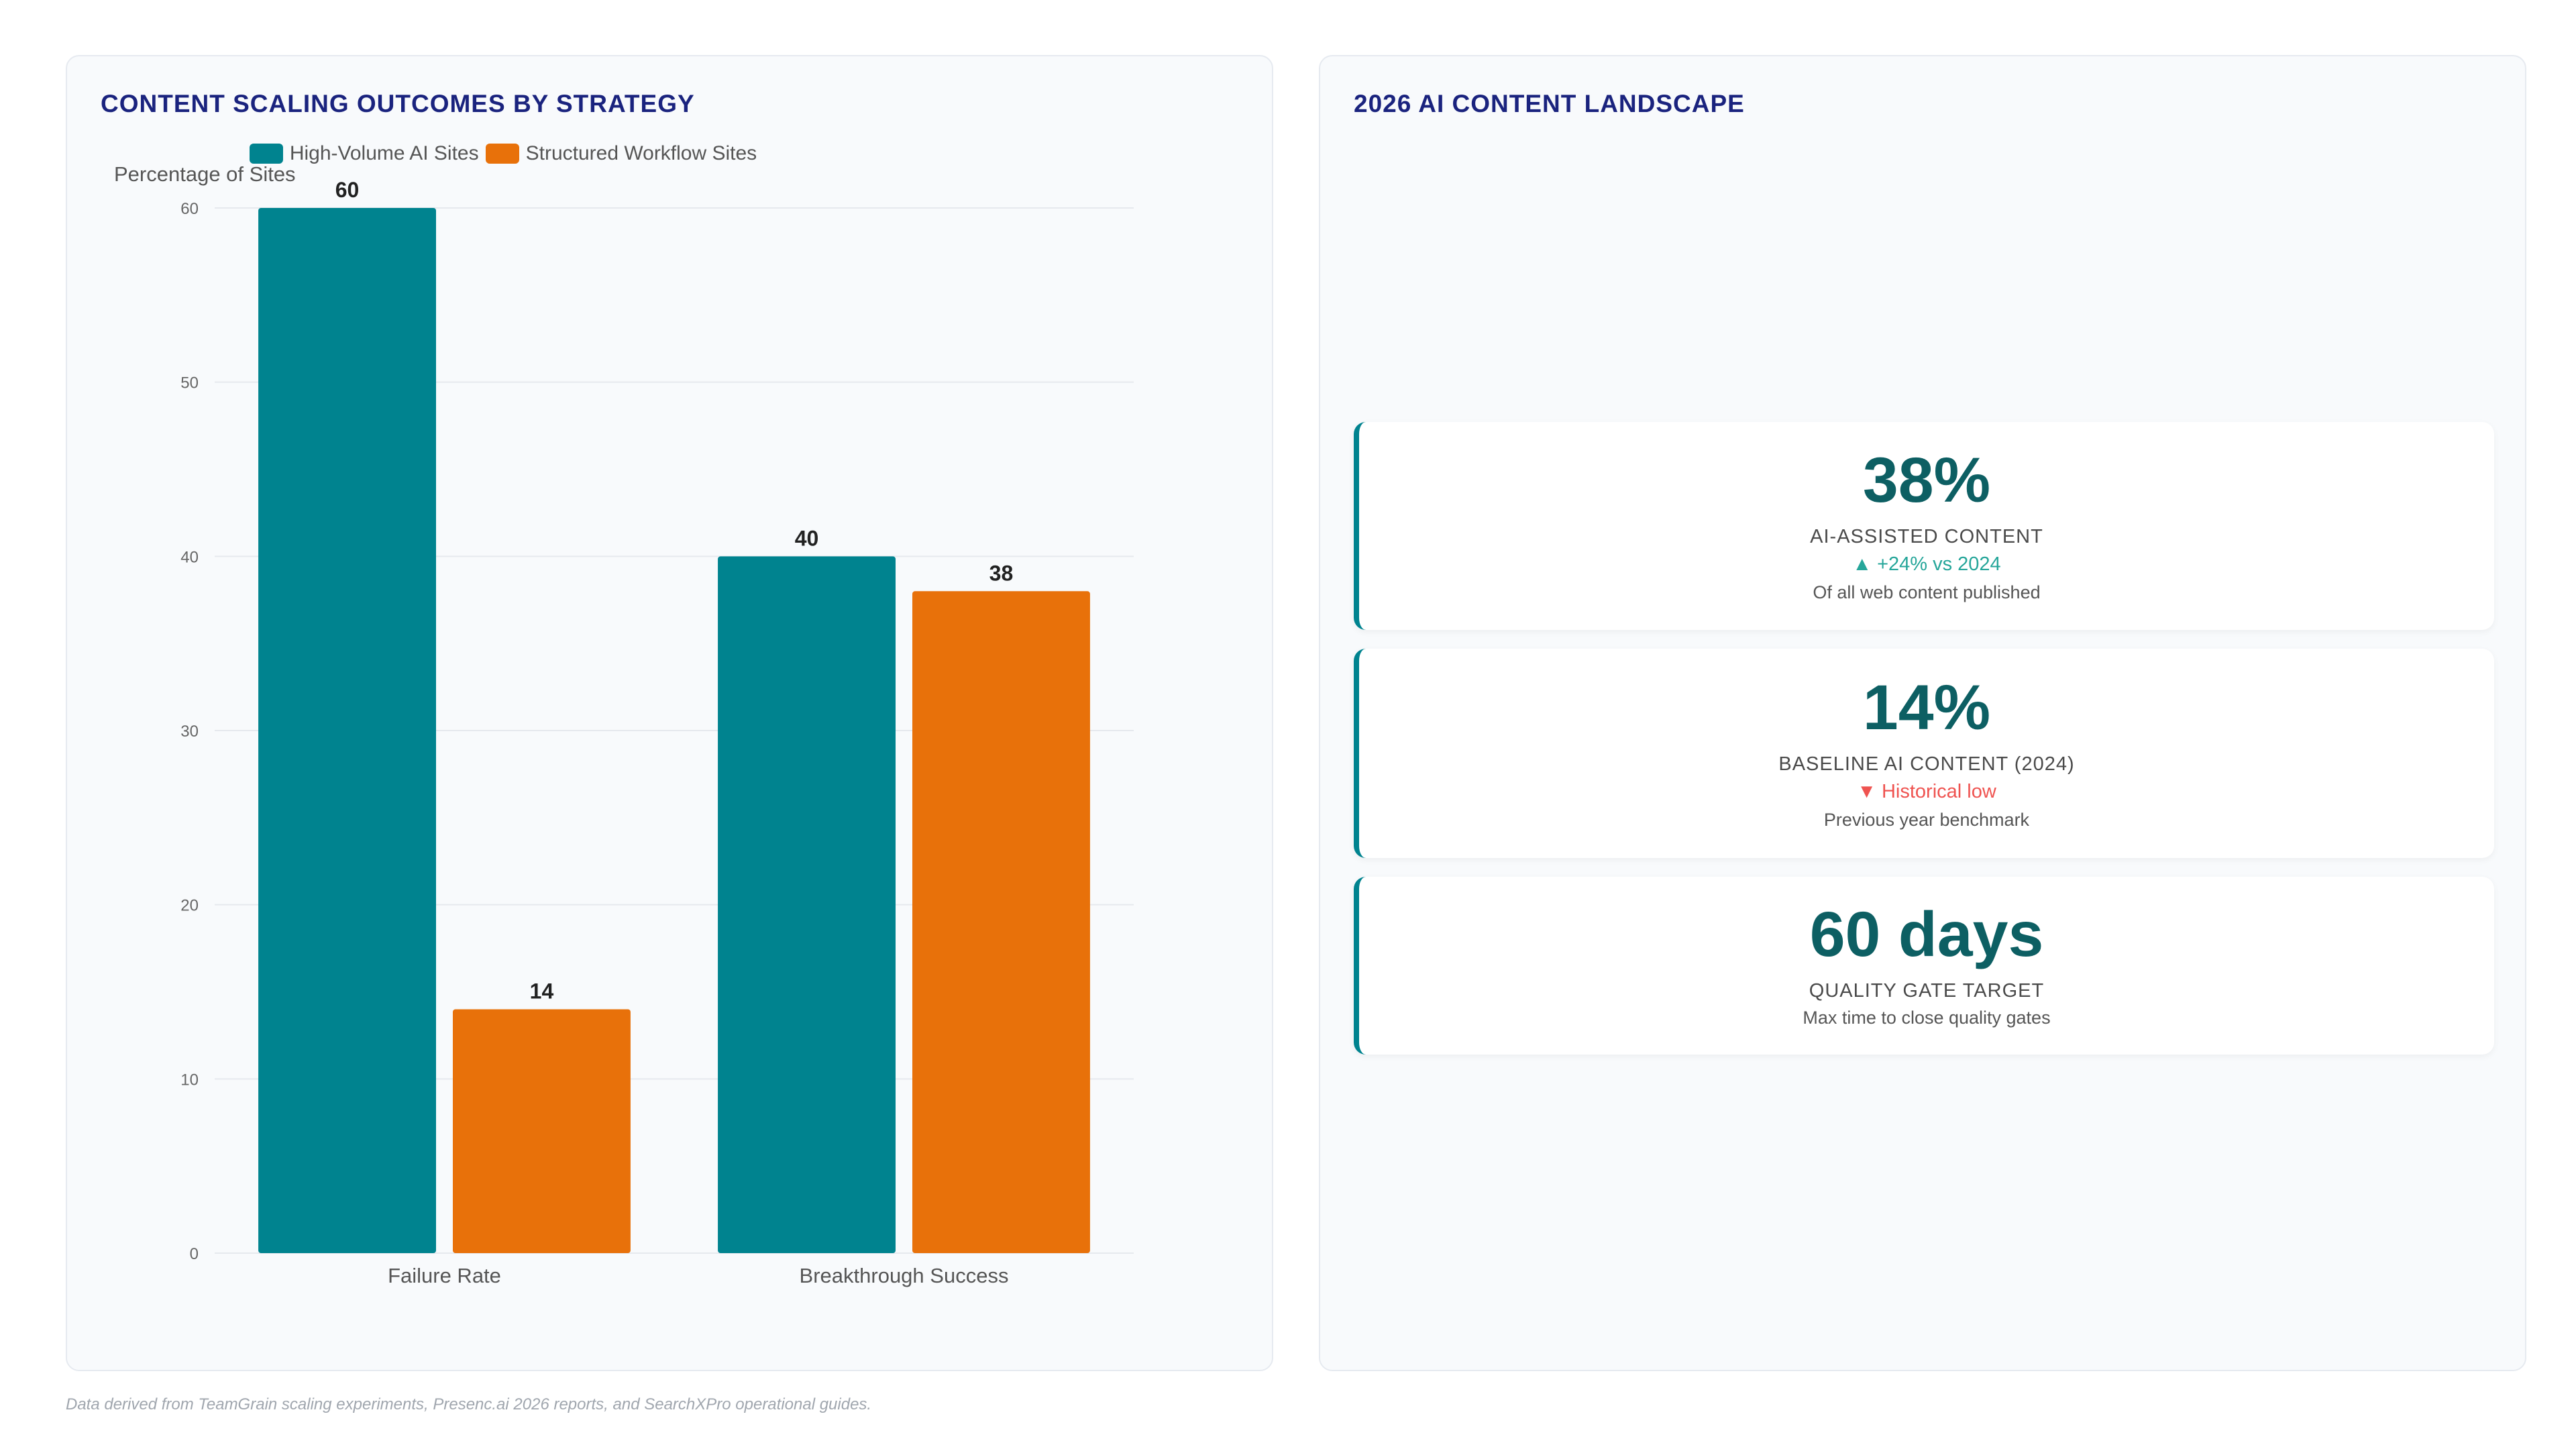 This screenshot has height=1449, width=2576. What do you see at coordinates (542, 991) in the screenshot?
I see `bar-data-label: 14` at bounding box center [542, 991].